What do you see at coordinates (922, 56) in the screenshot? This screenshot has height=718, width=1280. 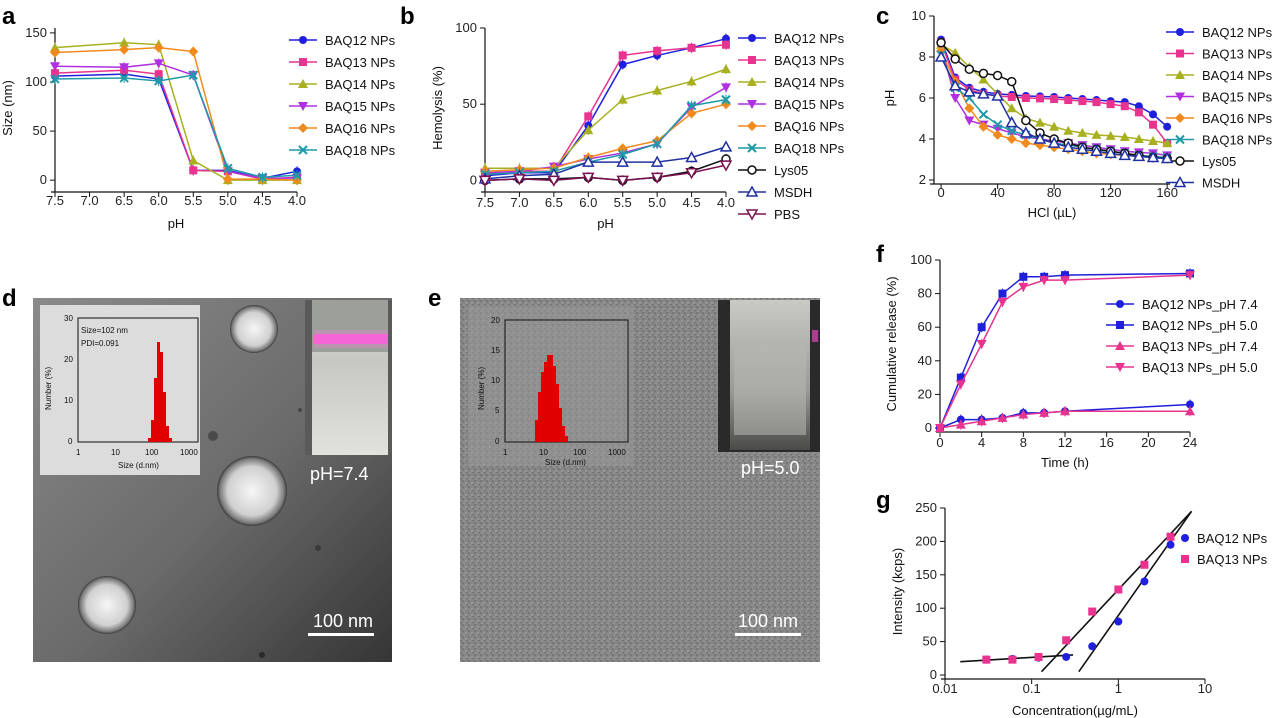 I see `y-tick-label: 8` at bounding box center [922, 56].